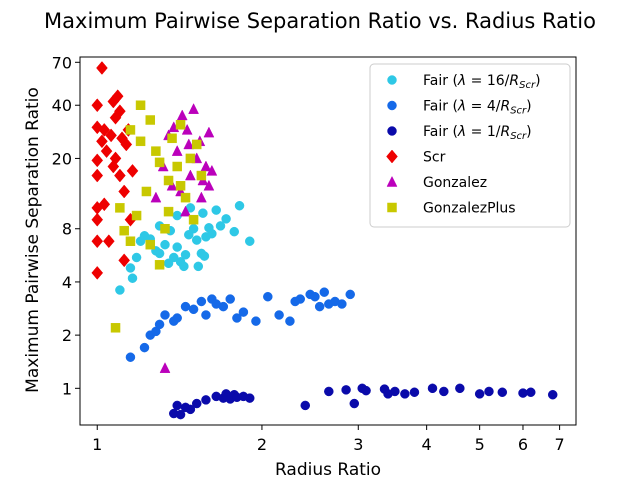 This screenshot has height=480, width=640. I want to click on legend-label: Fair (λ = 4/RScr), so click(477, 108).